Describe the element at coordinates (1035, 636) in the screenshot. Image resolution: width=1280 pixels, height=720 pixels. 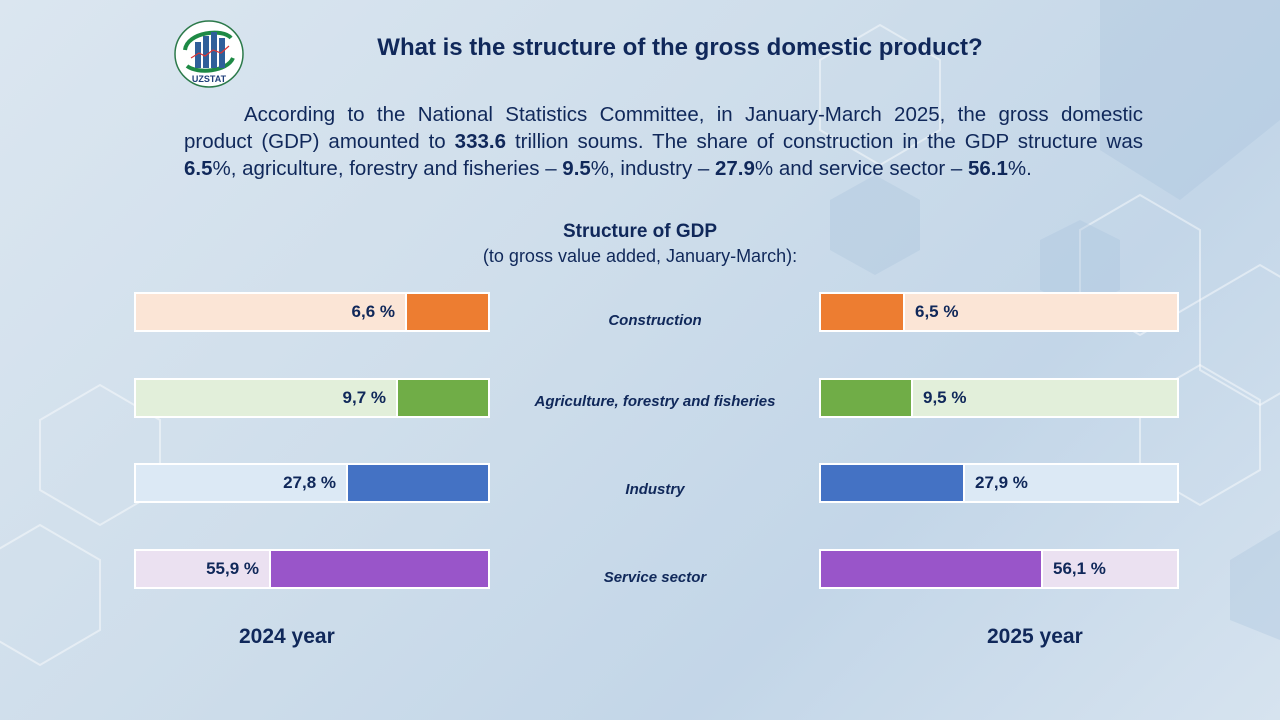
I see `year-label-2025: 2025 year` at that location.